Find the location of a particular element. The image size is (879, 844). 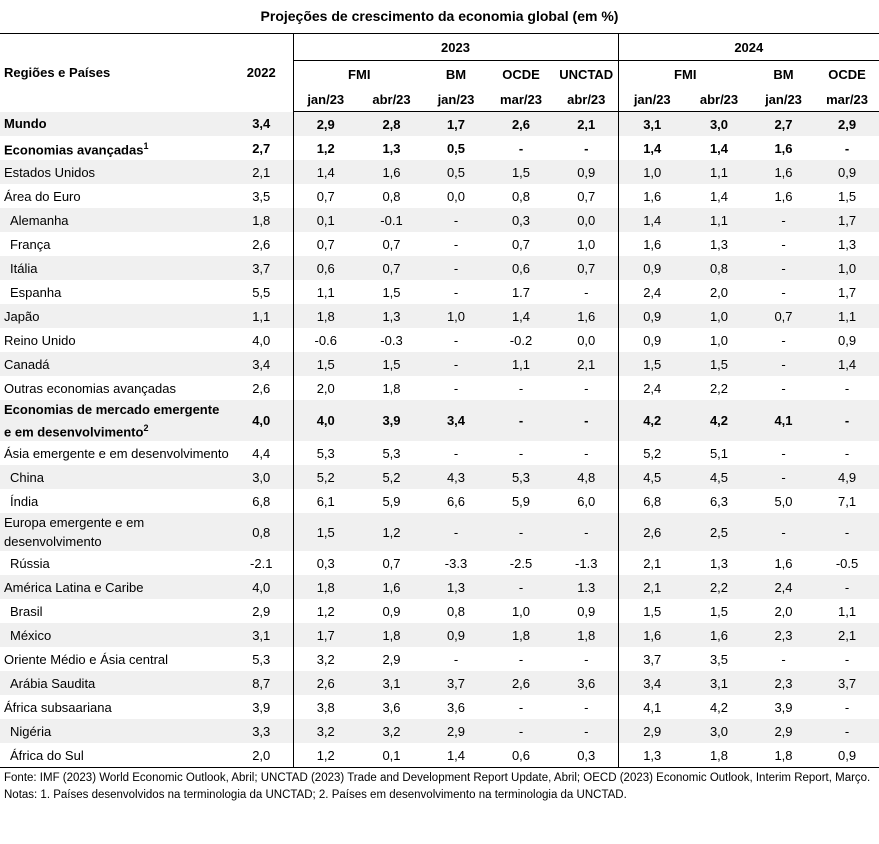

region-label: Europa emergente e em desenvolvimento is located at coordinates (74, 532).